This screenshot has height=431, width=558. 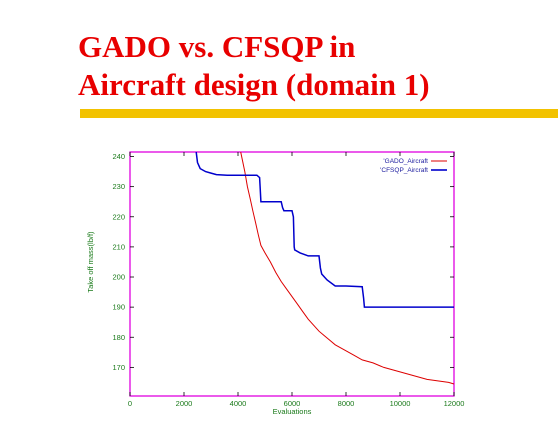 What do you see at coordinates (118, 246) in the screenshot?
I see `y-tick-label: 210` at bounding box center [118, 246].